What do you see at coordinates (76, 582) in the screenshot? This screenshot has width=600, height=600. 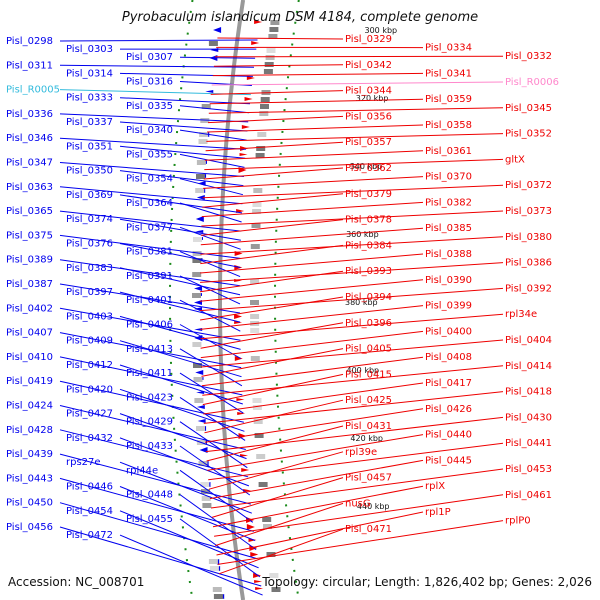 I see `accession-label: Accession: NC_008701` at bounding box center [76, 582].